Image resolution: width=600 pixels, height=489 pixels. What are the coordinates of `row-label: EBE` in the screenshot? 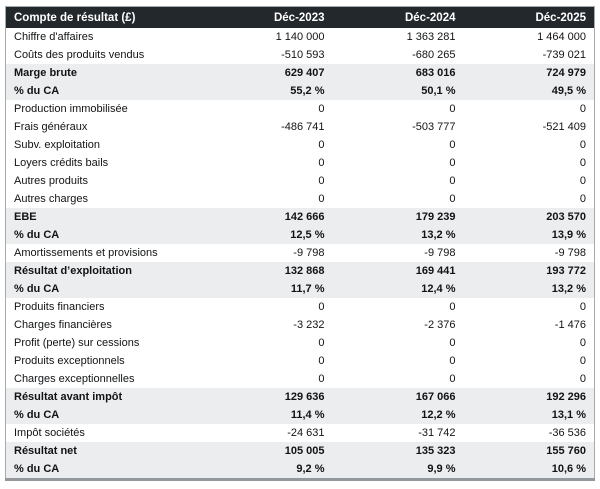 It's located at (103, 217).